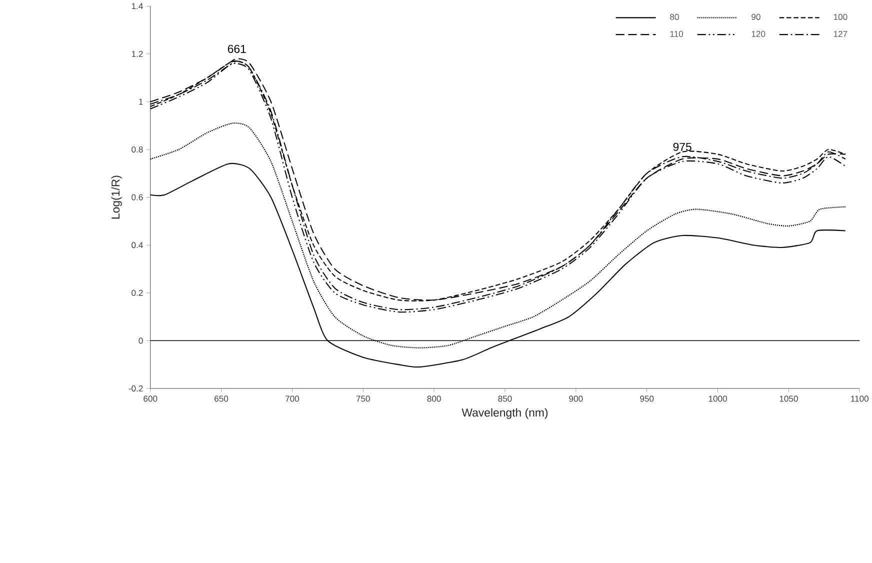  I want to click on x-tick-label: 600, so click(151, 399).